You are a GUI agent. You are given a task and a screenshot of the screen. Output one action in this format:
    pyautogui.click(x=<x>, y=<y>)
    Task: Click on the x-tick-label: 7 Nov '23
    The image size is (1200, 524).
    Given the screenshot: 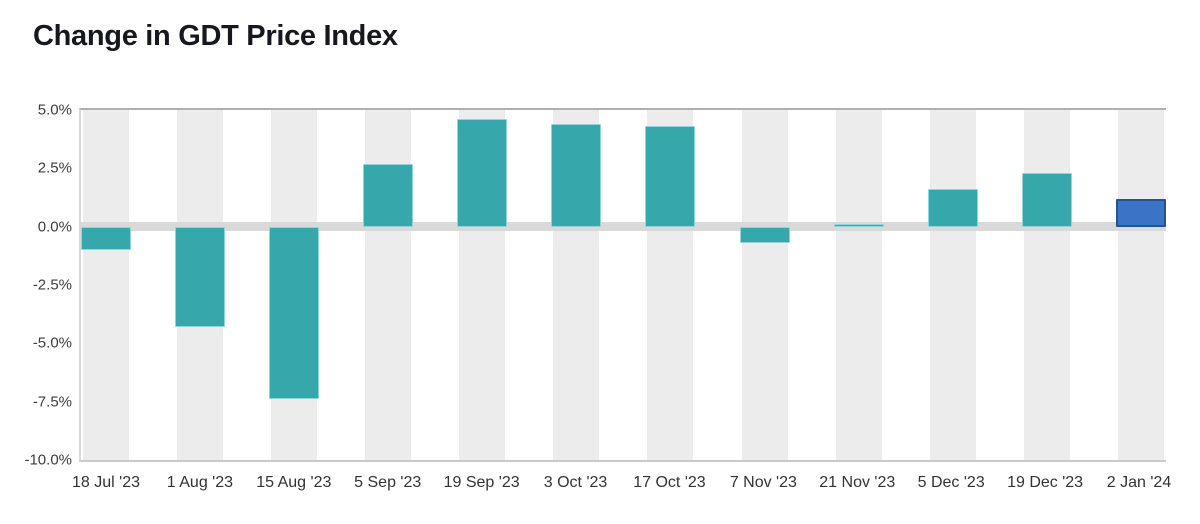 What is the action you would take?
    pyautogui.click(x=763, y=482)
    